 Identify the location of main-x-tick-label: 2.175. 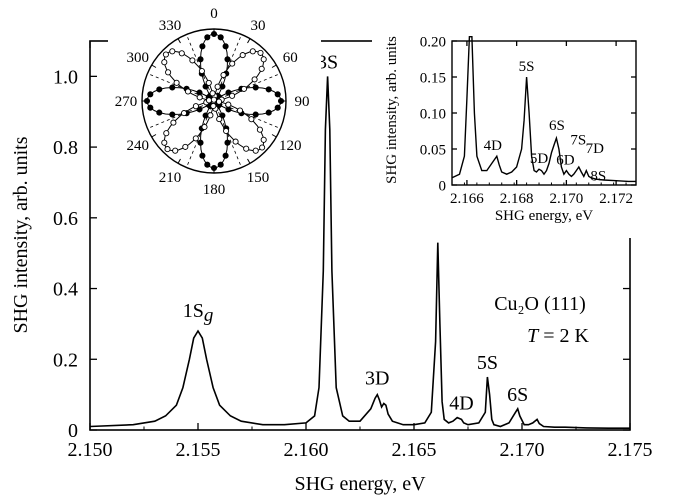
(630, 450).